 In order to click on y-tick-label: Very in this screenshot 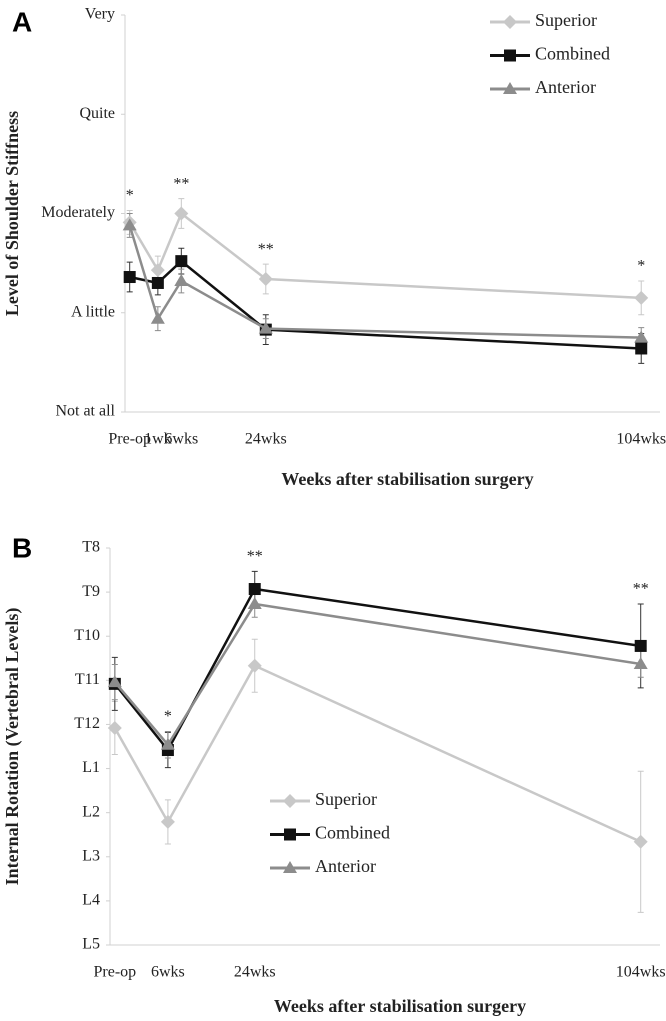, I will do `click(100, 14)`.